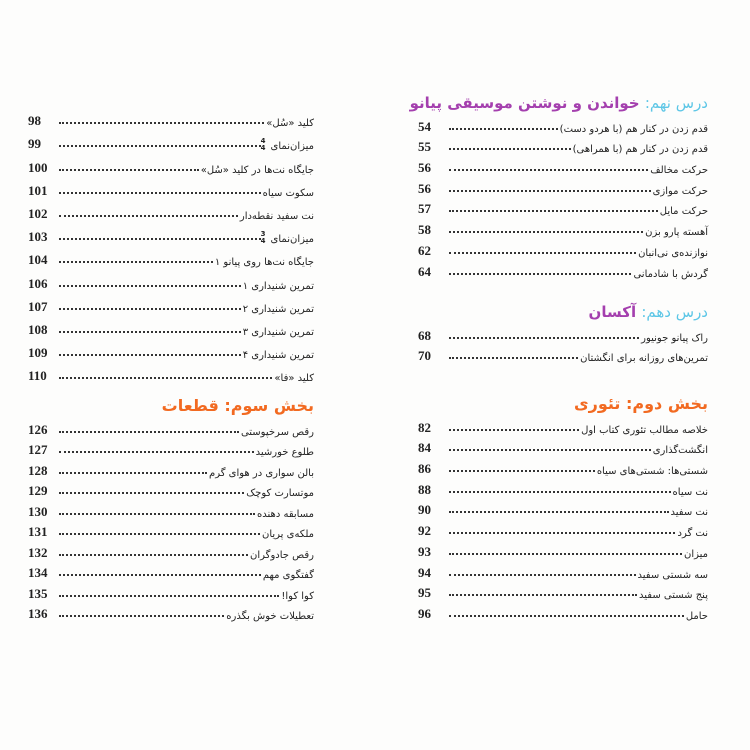 This screenshot has width=750, height=750. I want to click on toc-entry: میزان 93, so click(563, 549).